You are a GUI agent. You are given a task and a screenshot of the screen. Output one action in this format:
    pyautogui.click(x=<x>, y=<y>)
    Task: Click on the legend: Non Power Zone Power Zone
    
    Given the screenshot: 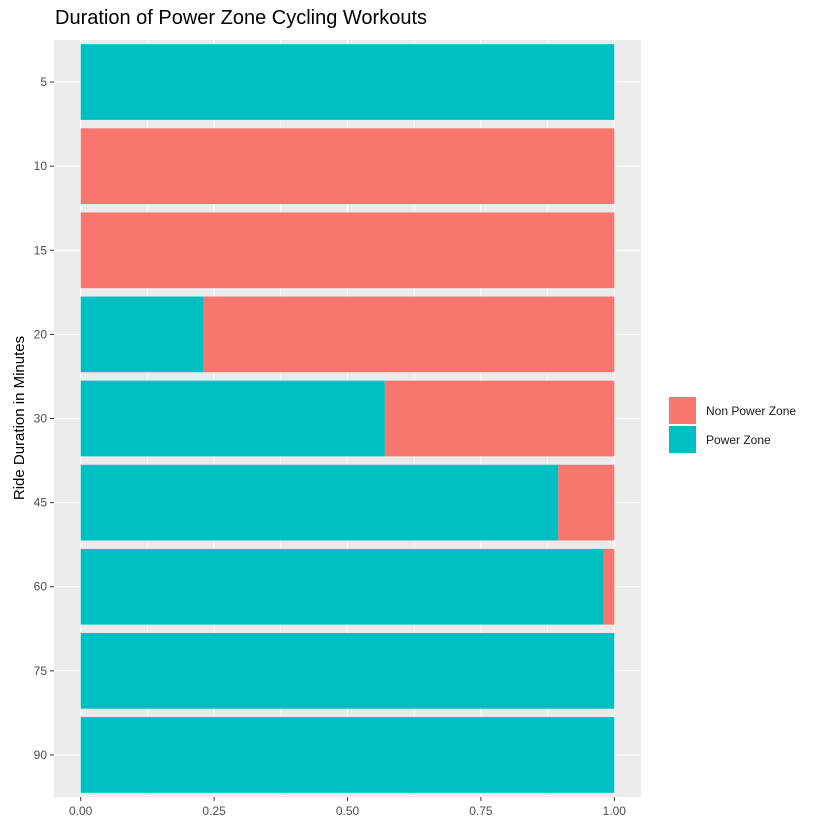 What is the action you would take?
    pyautogui.click(x=732, y=425)
    